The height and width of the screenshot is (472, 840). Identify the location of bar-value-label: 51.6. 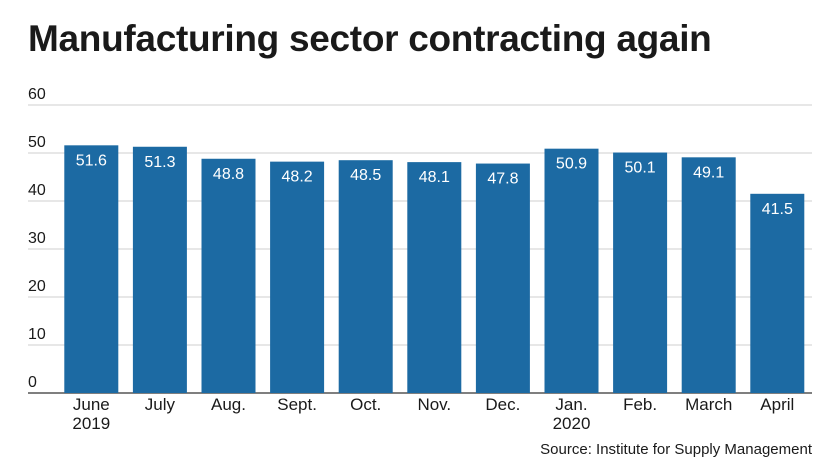
(91, 160).